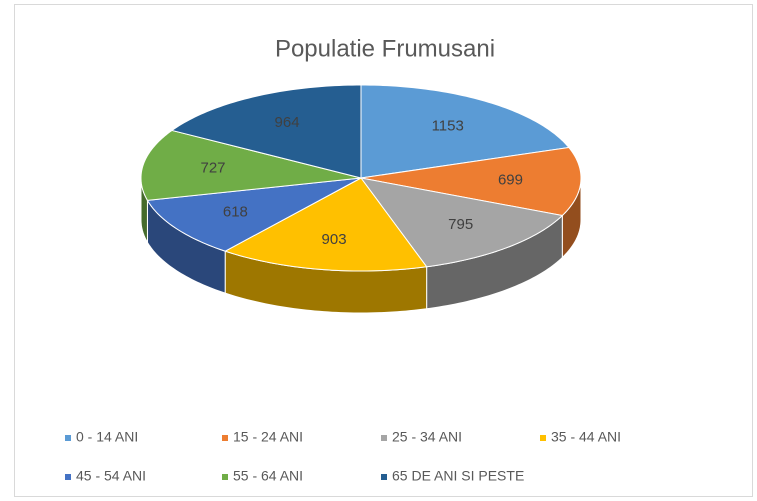 This screenshot has width=757, height=501. What do you see at coordinates (448, 125) in the screenshot?
I see `data-label: 1153` at bounding box center [448, 125].